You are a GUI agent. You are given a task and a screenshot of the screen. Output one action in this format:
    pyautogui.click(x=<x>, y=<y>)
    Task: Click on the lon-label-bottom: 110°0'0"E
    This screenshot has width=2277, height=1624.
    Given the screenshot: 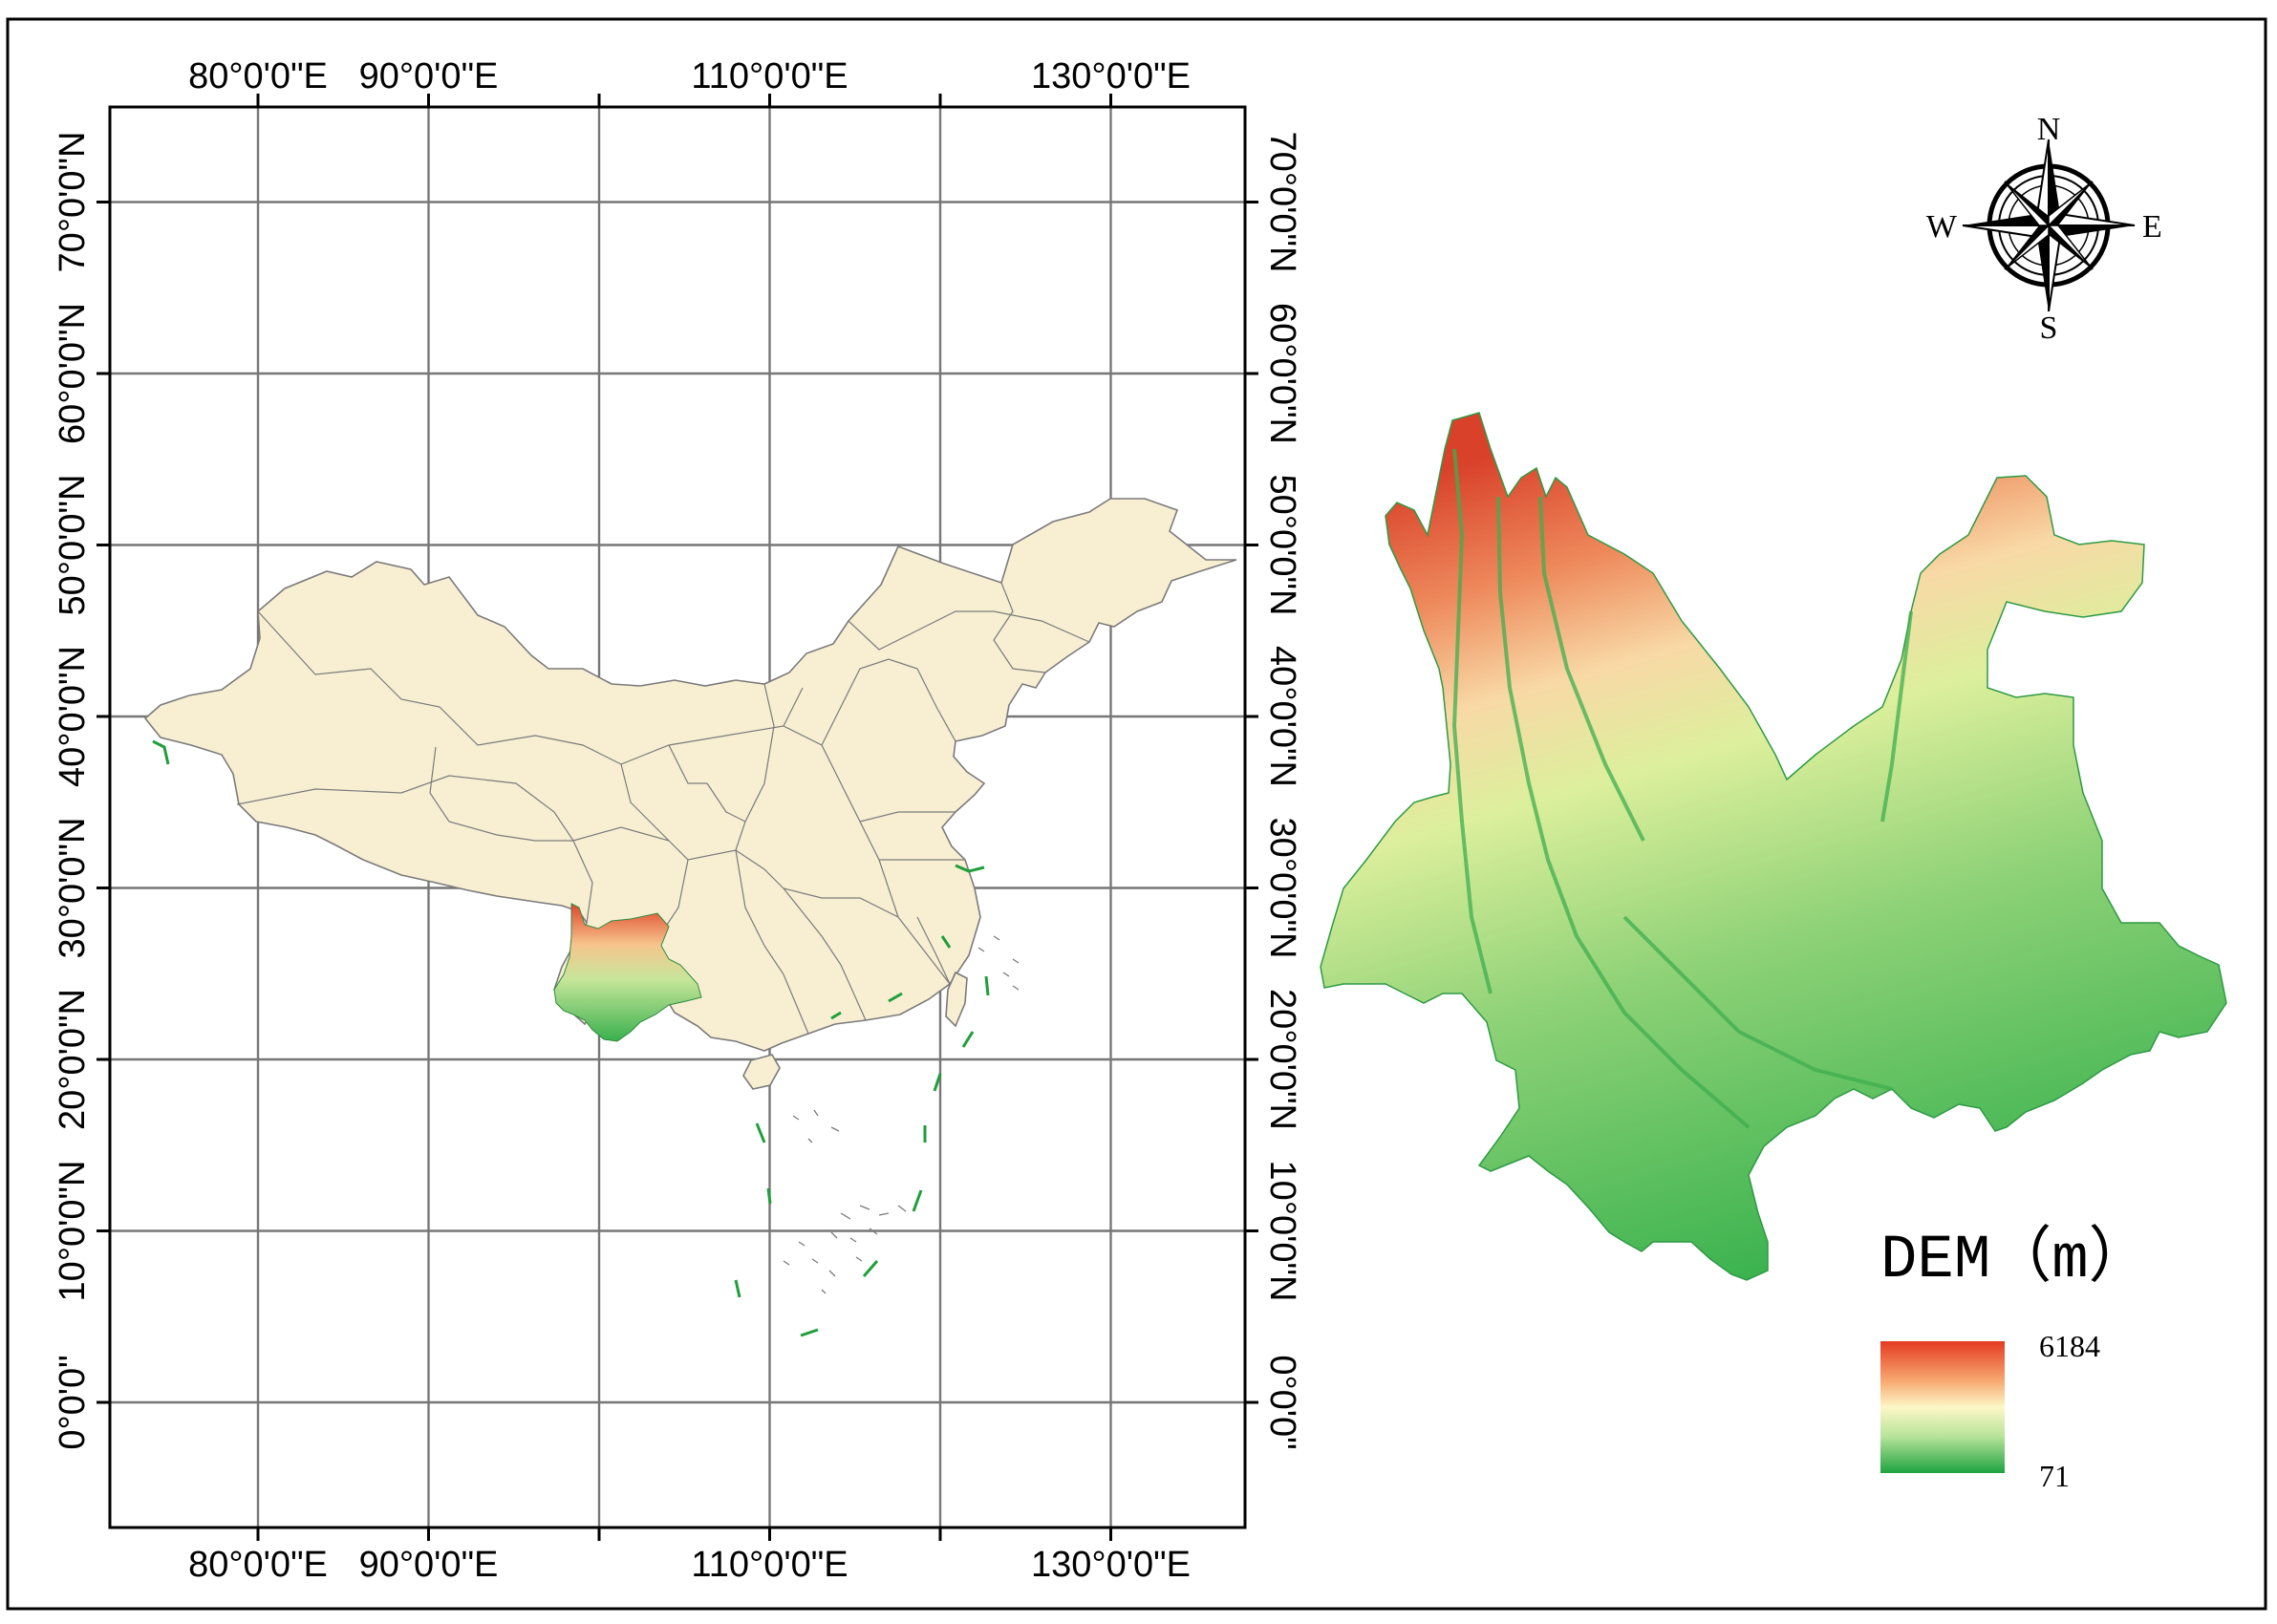 What is the action you would take?
    pyautogui.click(x=769, y=1565)
    